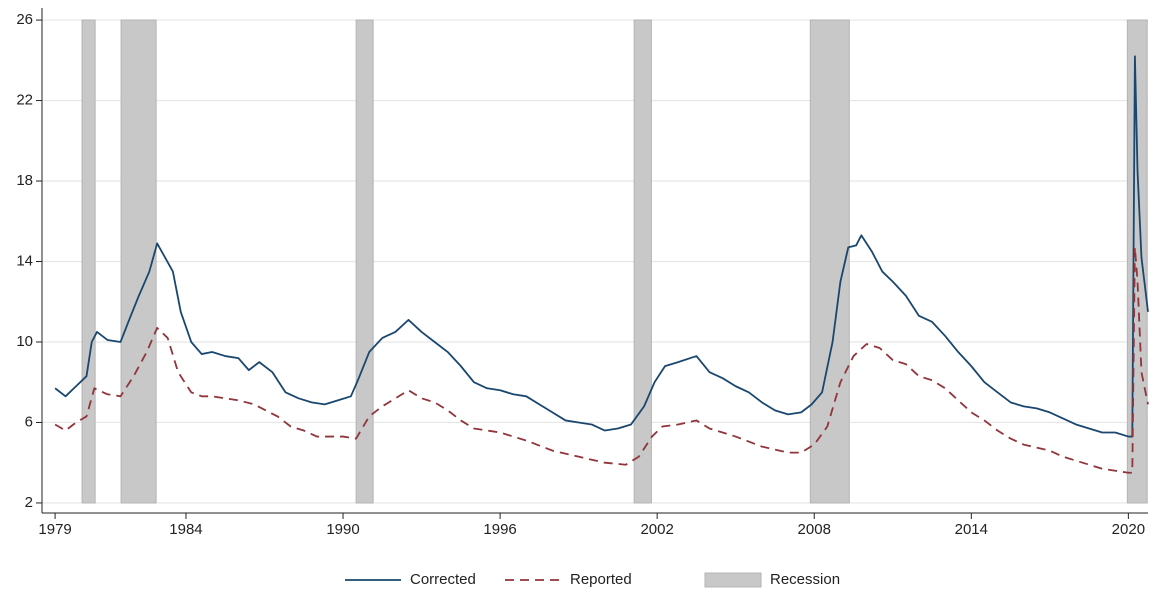 The width and height of the screenshot is (1159, 593). What do you see at coordinates (54, 529) in the screenshot?
I see `x-tick-label: 1979` at bounding box center [54, 529].